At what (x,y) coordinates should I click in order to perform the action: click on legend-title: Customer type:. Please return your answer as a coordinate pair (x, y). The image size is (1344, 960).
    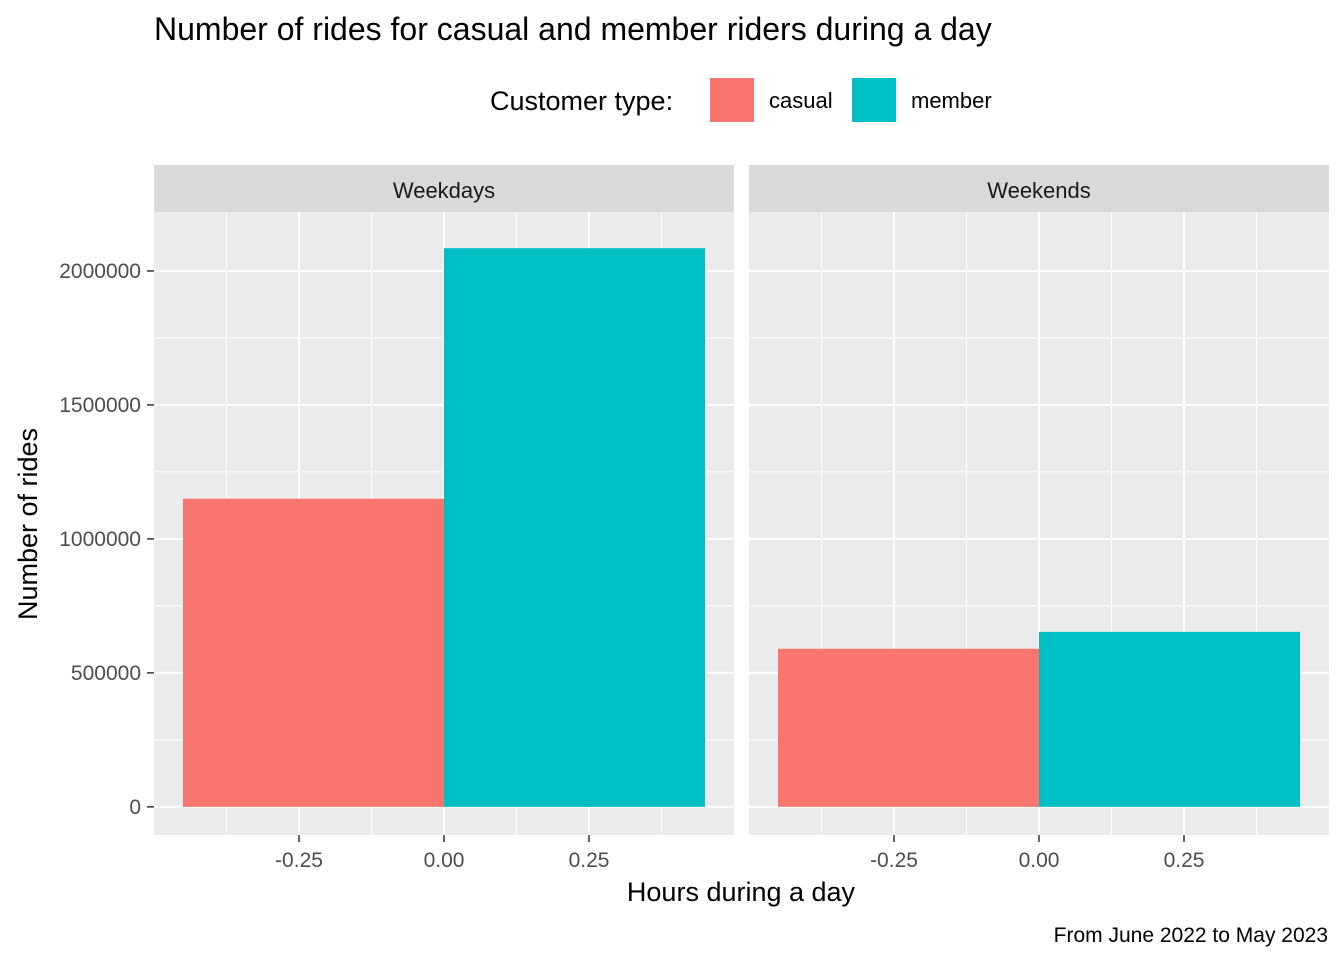
    Looking at the image, I should click on (581, 101).